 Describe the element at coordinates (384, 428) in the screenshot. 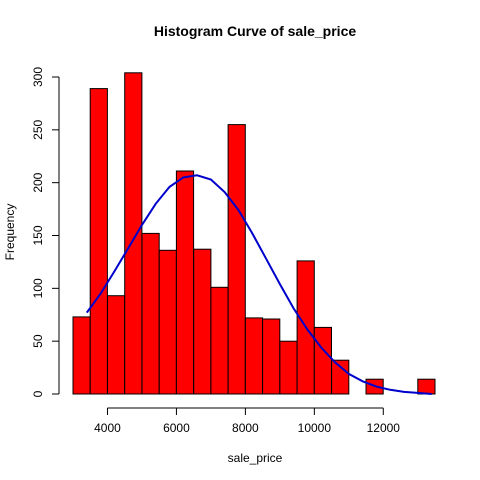

I see `x-tick-label: 12000` at that location.